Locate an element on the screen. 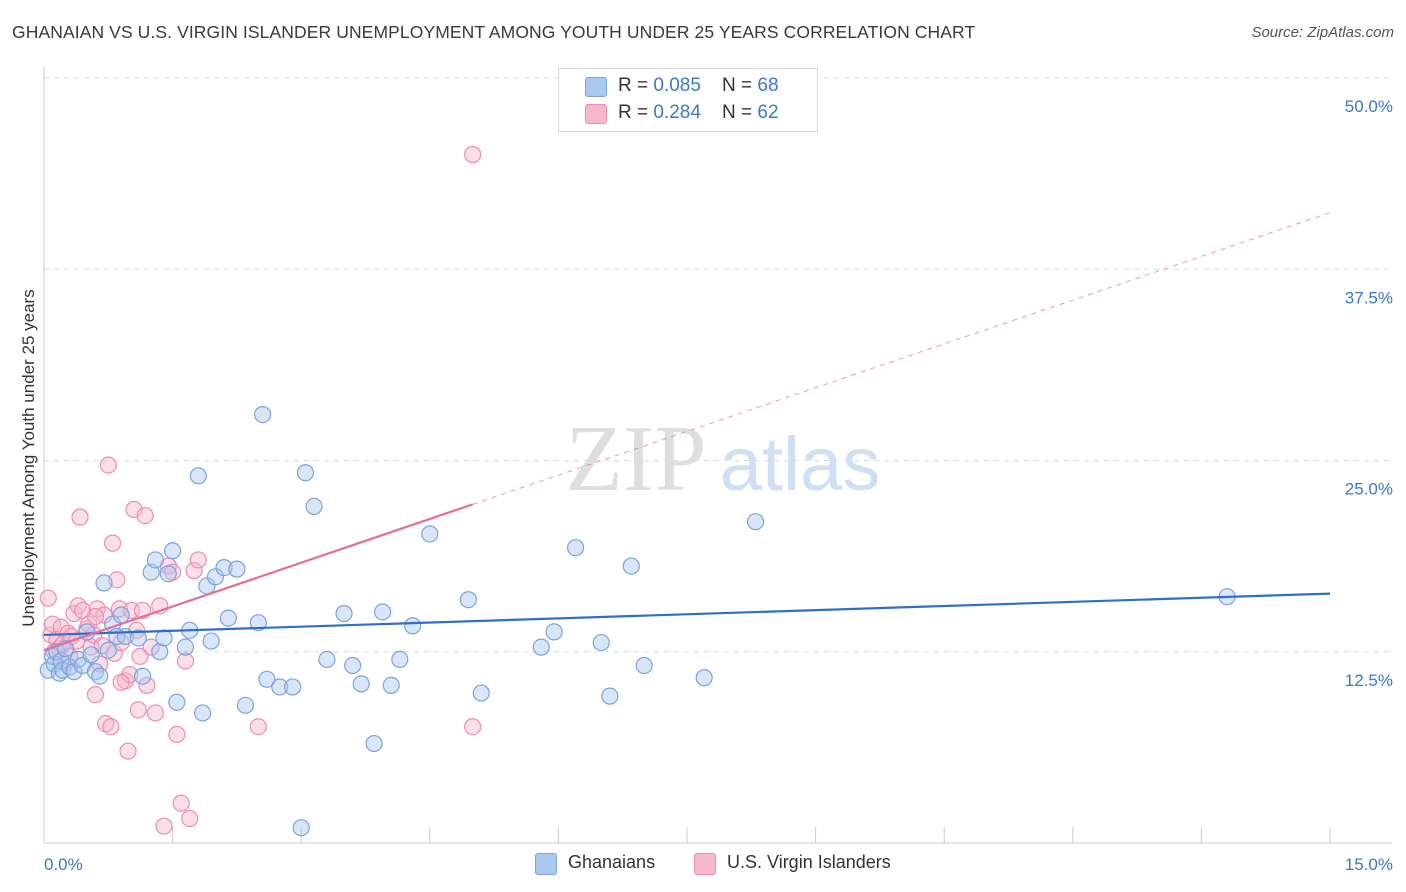 This screenshot has height=892, width=1406. bottom-legend-label: Ghanaians is located at coordinates (612, 862).